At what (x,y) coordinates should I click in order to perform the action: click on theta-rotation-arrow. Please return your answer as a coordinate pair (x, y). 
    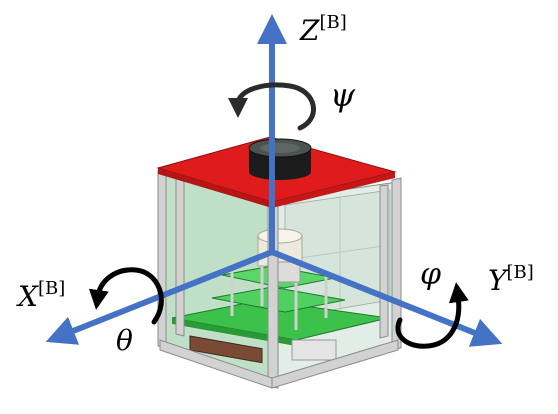
    Looking at the image, I should click on (126, 296).